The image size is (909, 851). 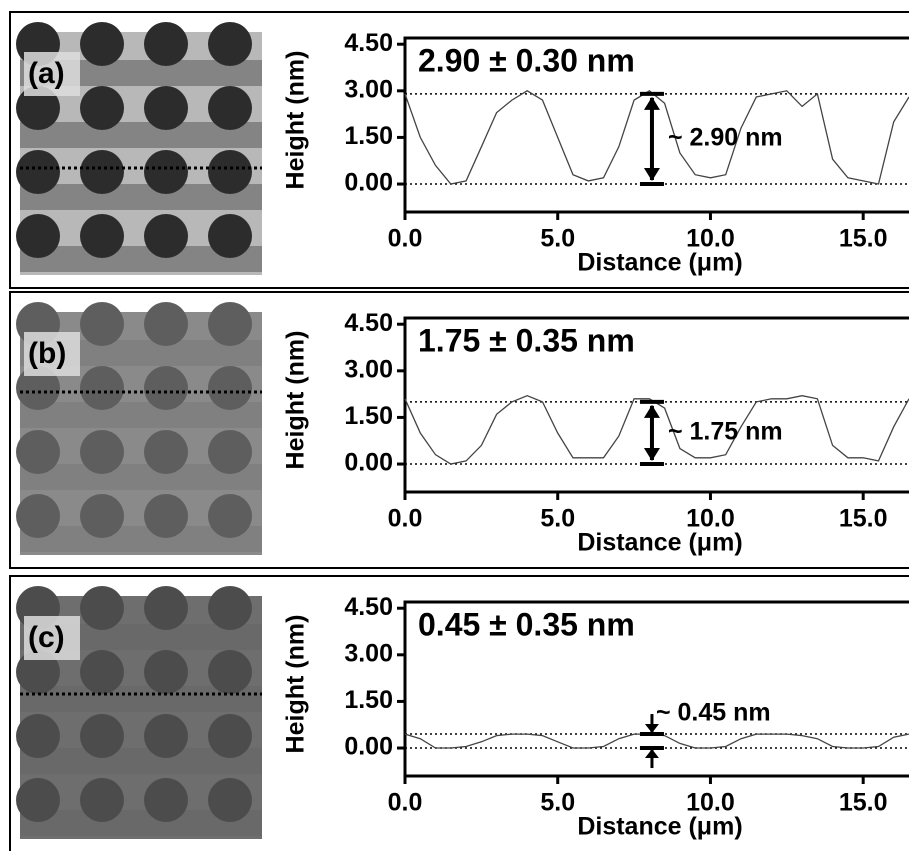 What do you see at coordinates (526, 340) in the screenshot?
I see `chart-title: 1.75 ± 0.35 nm` at bounding box center [526, 340].